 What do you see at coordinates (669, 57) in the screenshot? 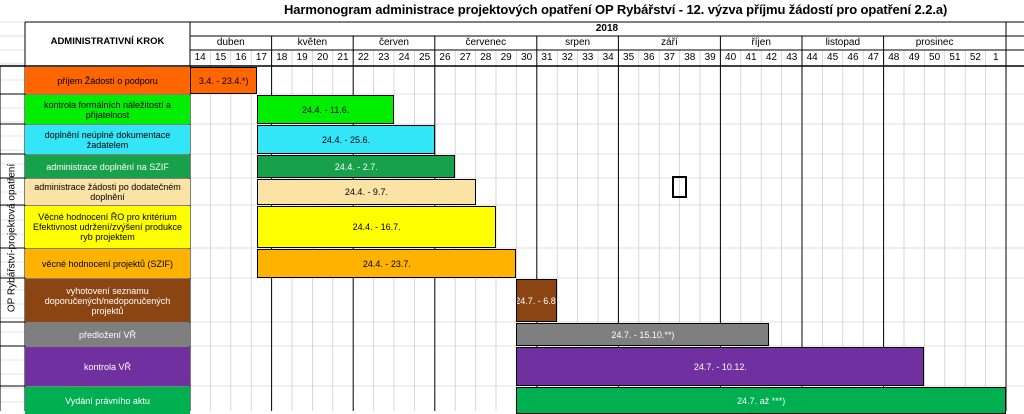
I see `week-label: 37` at bounding box center [669, 57].